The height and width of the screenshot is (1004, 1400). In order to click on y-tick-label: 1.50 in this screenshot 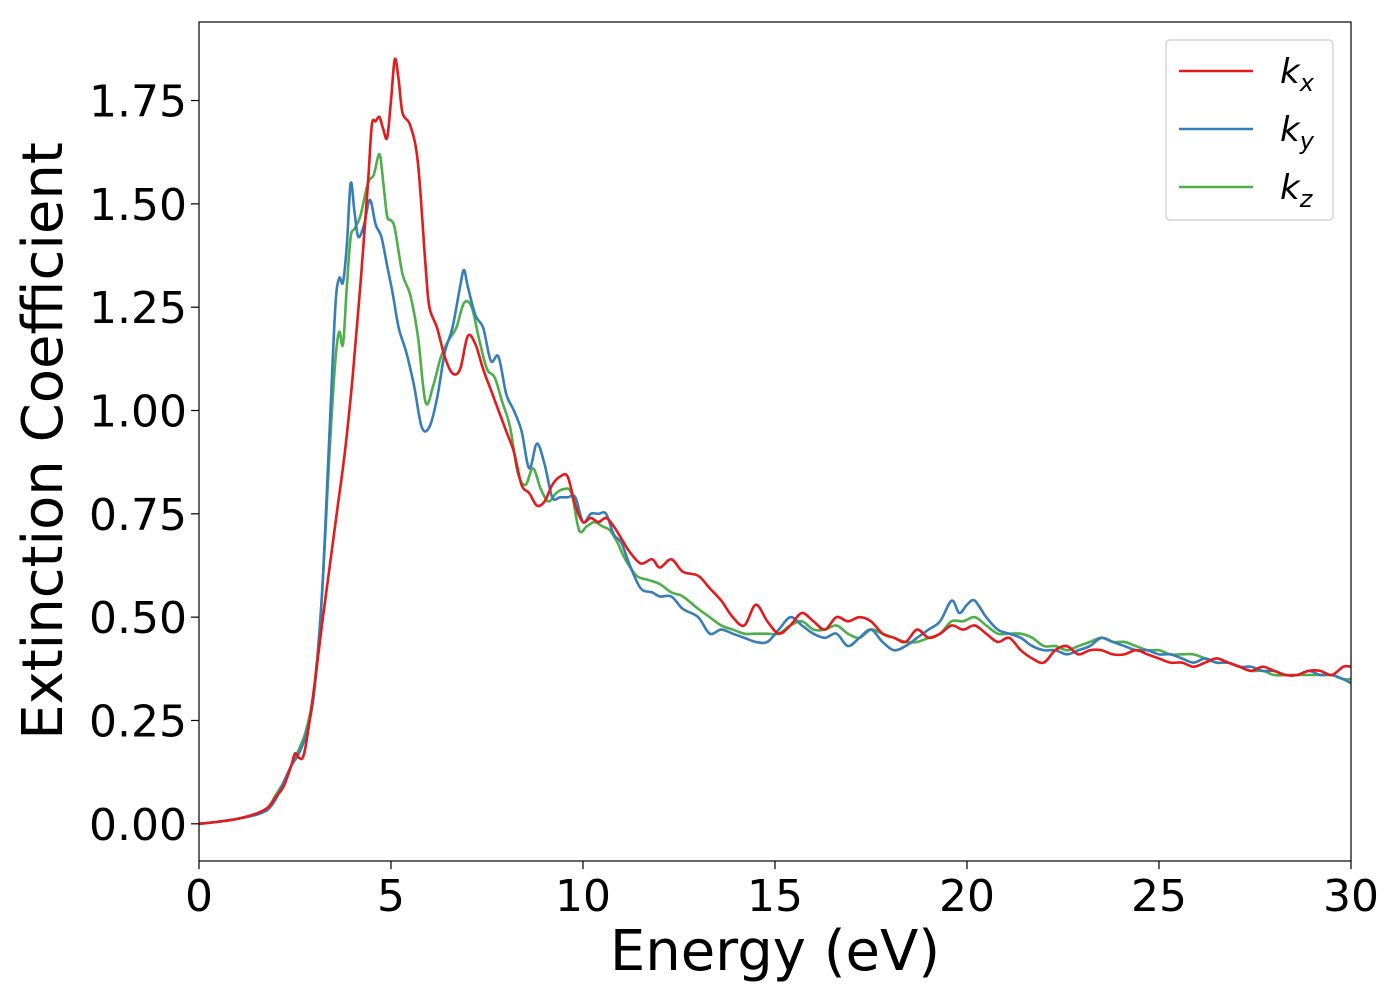, I will do `click(138, 205)`.